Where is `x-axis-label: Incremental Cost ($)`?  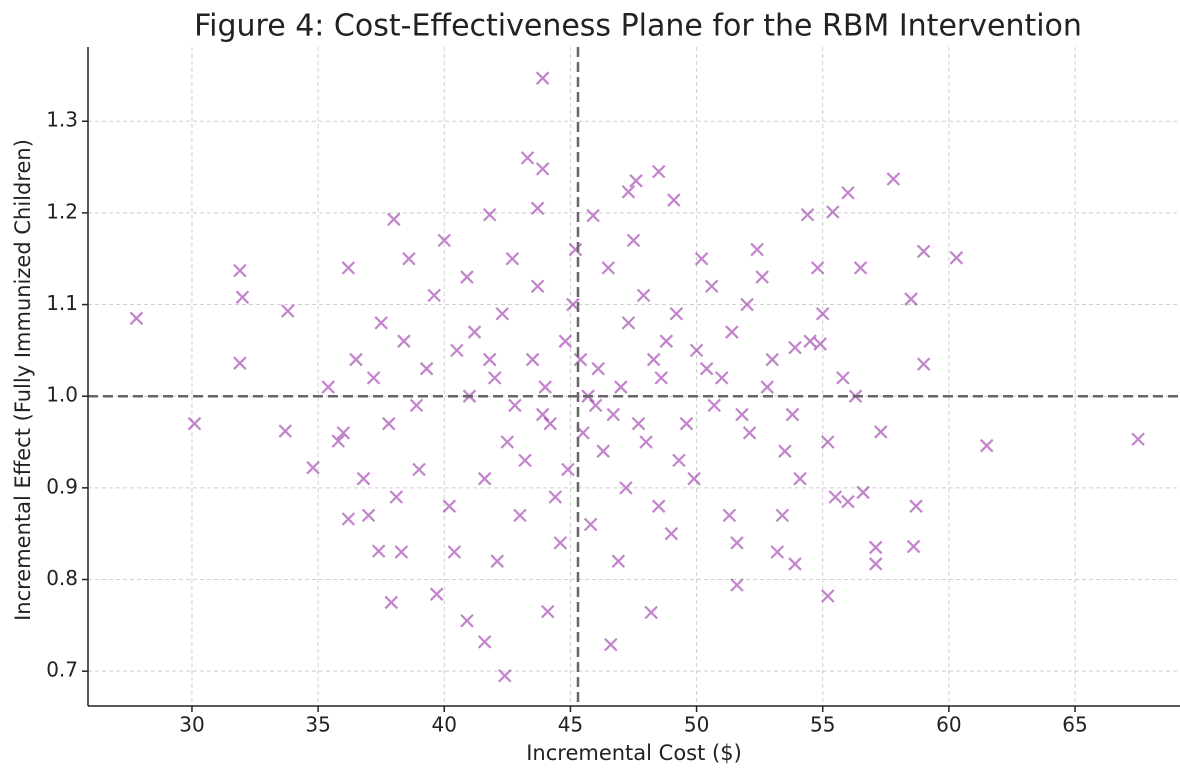
x-axis-label: Incremental Cost ($) is located at coordinates (634, 753).